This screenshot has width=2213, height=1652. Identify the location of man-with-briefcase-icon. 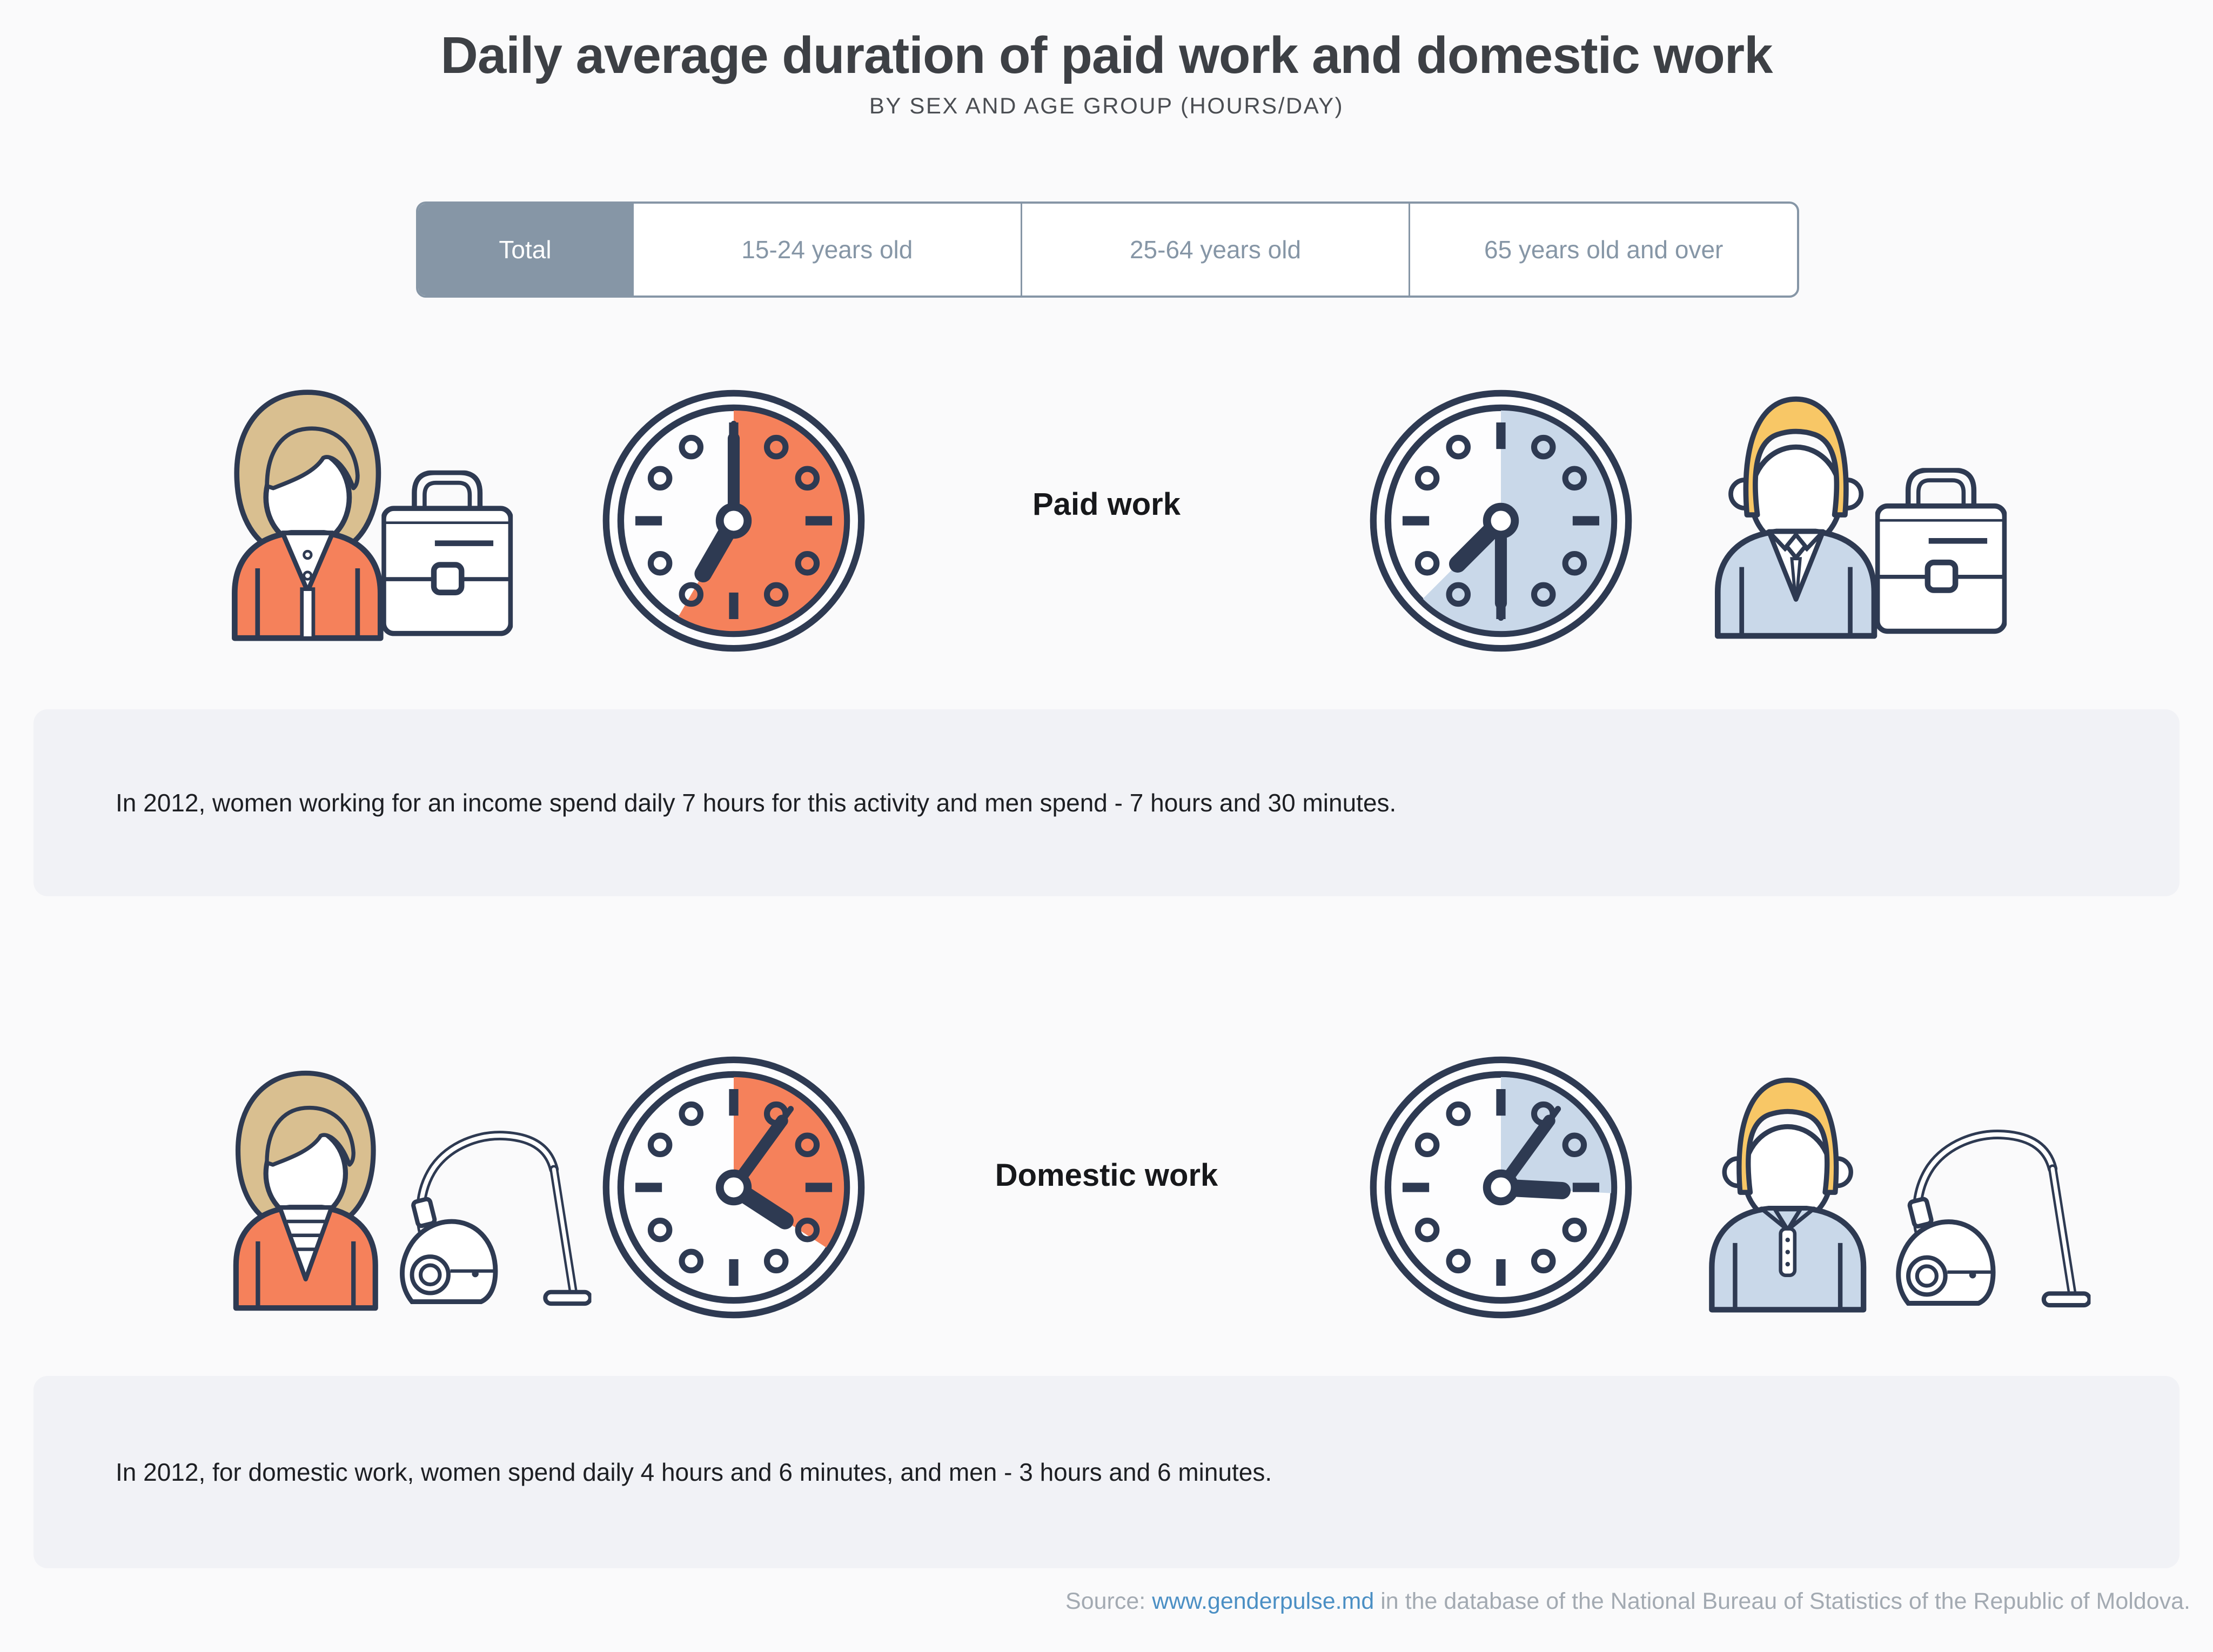
(1858, 508).